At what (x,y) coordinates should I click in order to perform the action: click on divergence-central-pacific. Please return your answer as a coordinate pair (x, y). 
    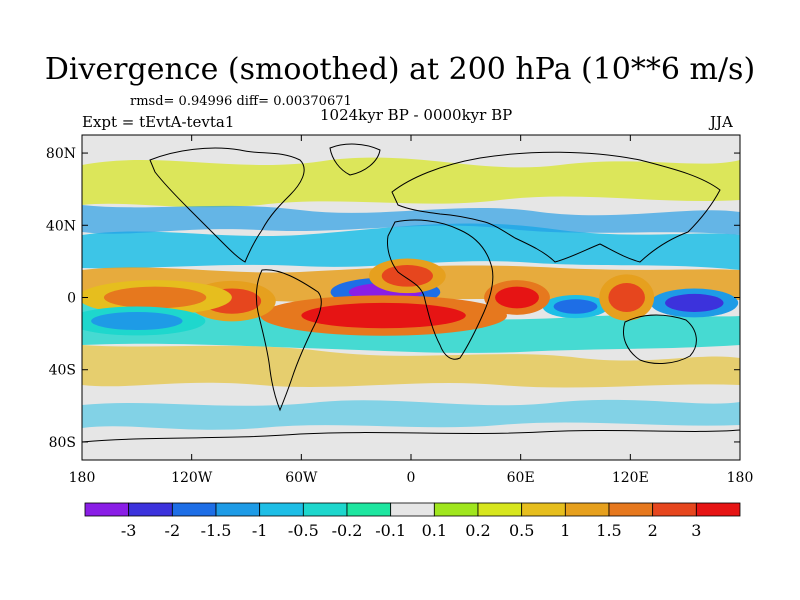
    Looking at the image, I should click on (155, 297).